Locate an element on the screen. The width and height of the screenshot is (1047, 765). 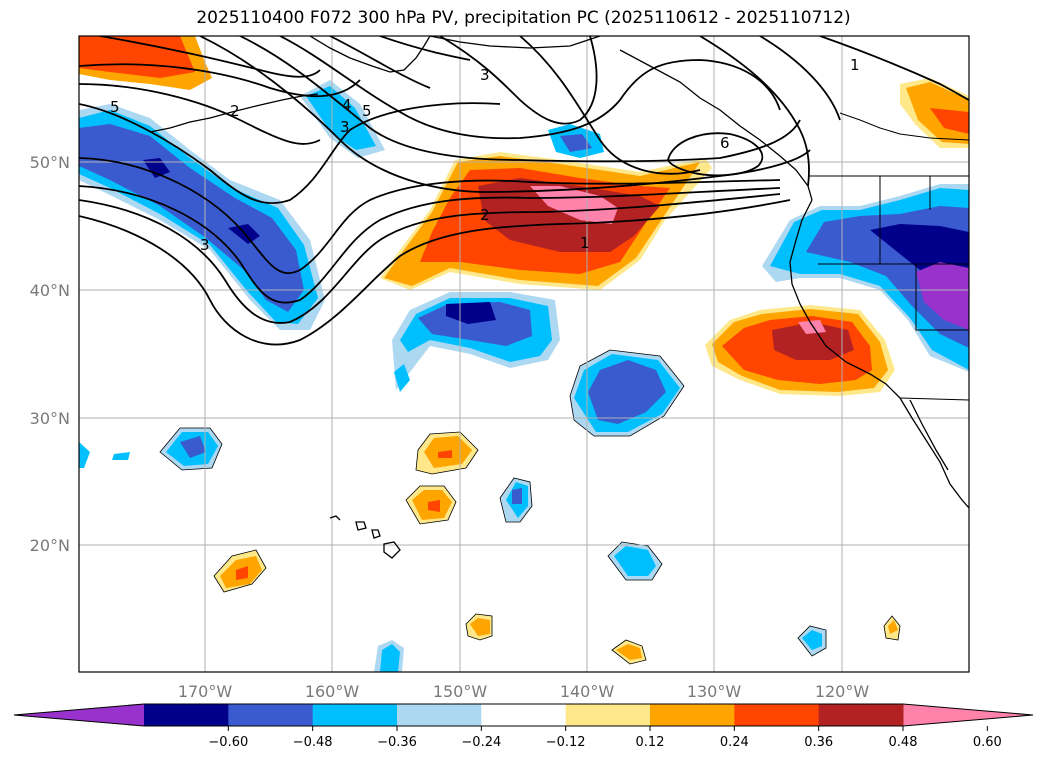
political-borders is located at coordinates (888, 256).